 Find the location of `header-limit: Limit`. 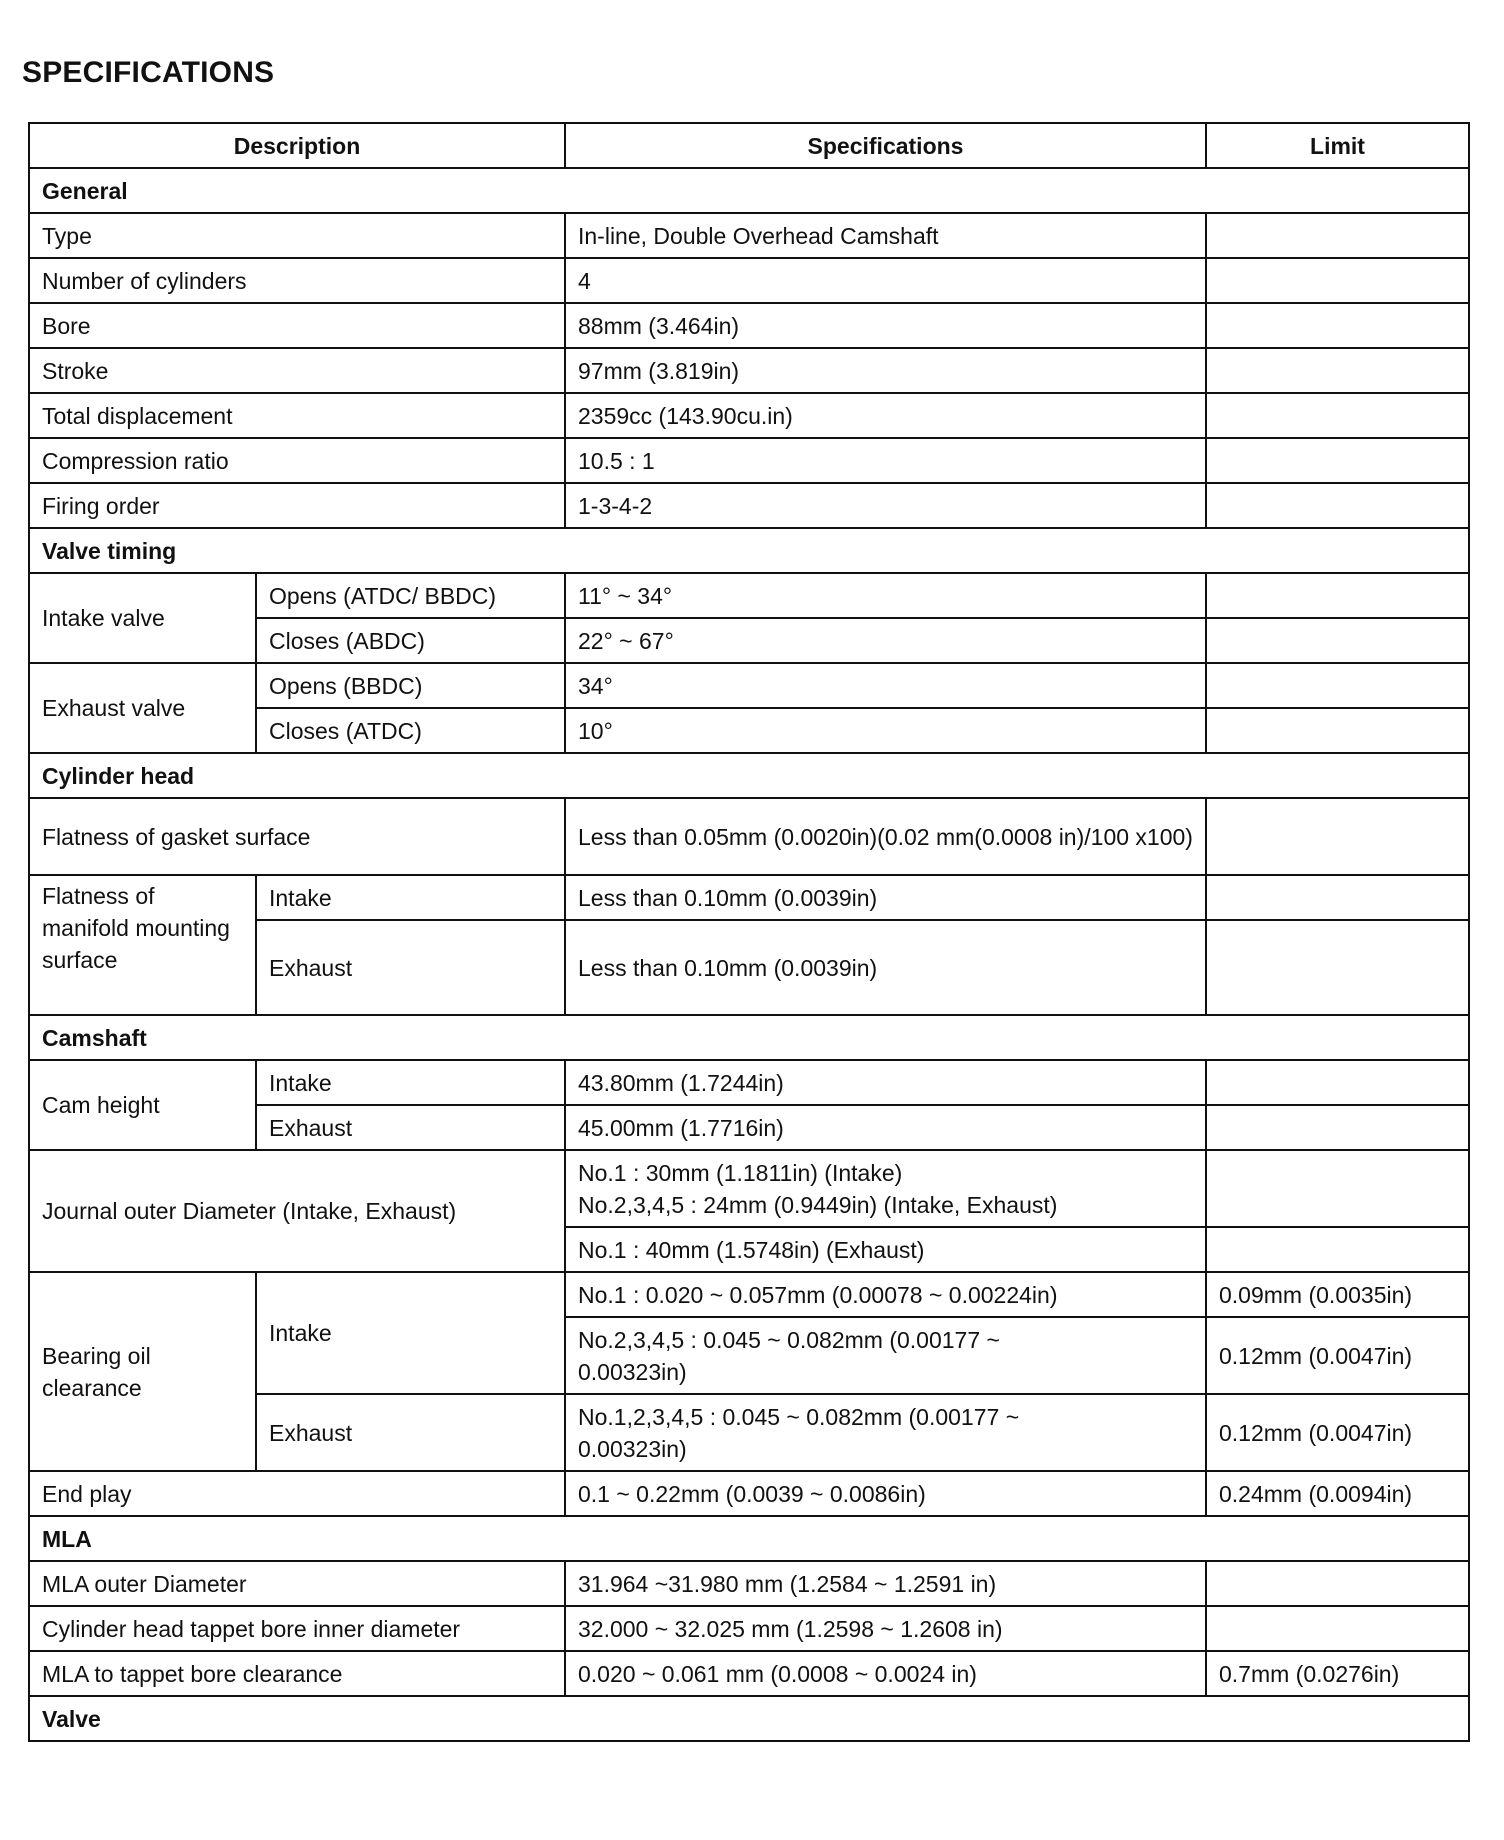

header-limit: Limit is located at coordinates (1337, 145).